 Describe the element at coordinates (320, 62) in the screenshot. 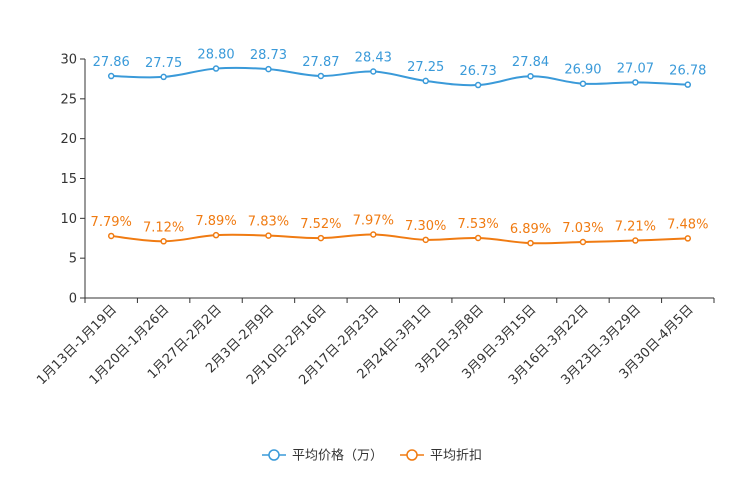

I see `data-label: 27.87` at that location.